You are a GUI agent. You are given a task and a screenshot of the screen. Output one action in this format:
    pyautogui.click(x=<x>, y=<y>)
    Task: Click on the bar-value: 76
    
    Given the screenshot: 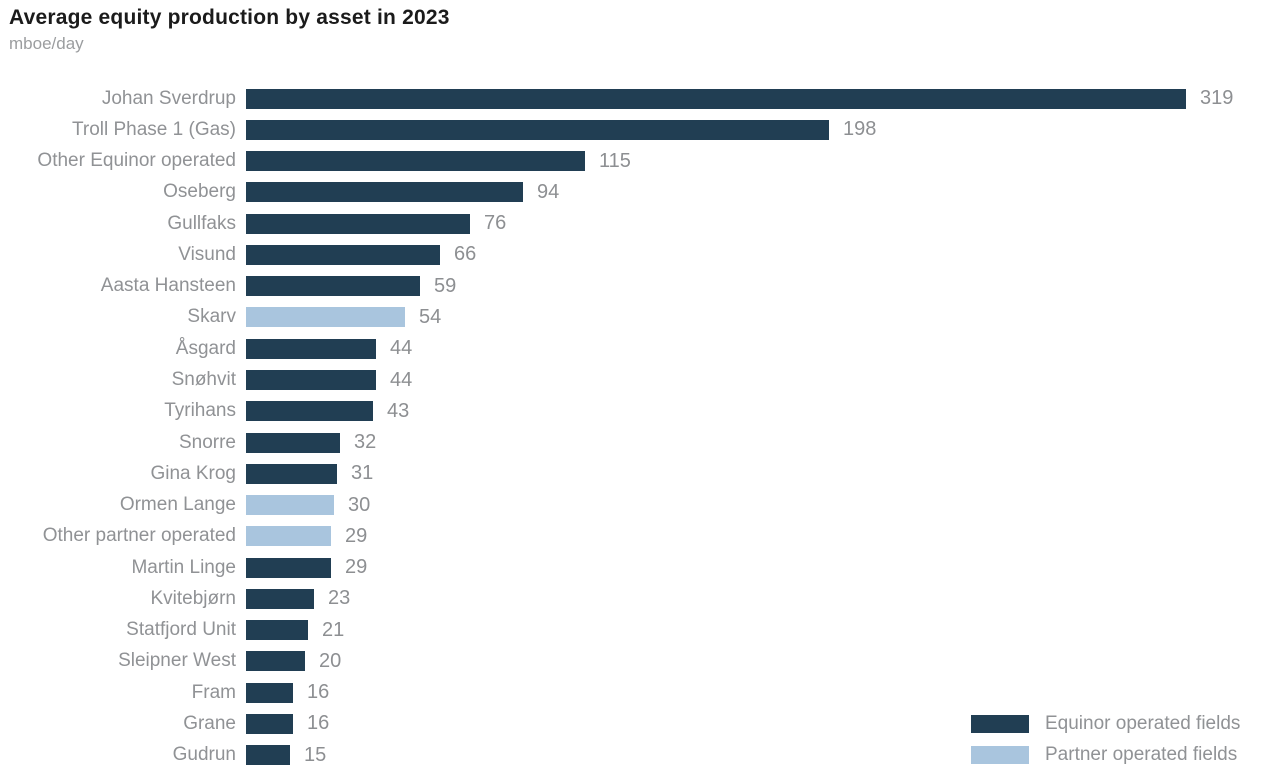 What is the action you would take?
    pyautogui.click(x=495, y=223)
    